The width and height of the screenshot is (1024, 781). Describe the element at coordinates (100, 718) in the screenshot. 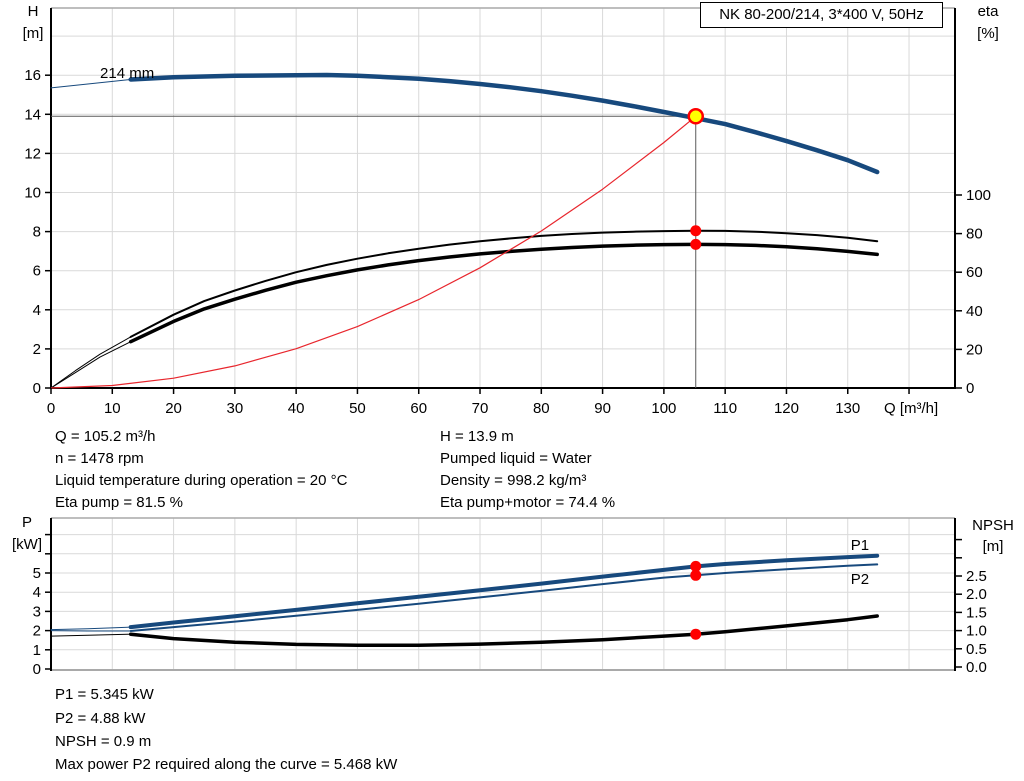

I see `result-p2: P2 = 4.88 kW` at that location.